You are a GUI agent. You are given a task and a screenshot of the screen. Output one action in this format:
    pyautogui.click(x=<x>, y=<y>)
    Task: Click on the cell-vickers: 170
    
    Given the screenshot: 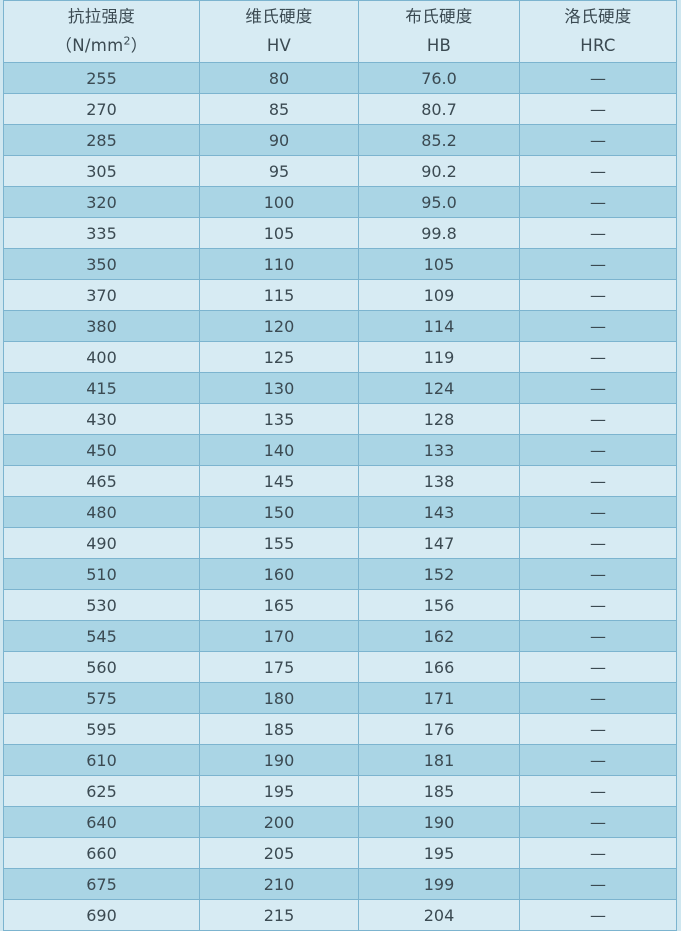 What is the action you would take?
    pyautogui.click(x=279, y=636)
    